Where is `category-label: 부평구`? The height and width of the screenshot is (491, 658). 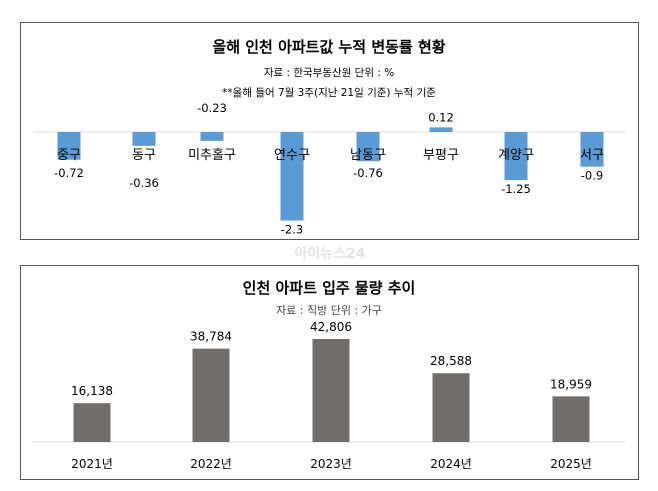
category-label: 부평구 is located at coordinates (441, 155).